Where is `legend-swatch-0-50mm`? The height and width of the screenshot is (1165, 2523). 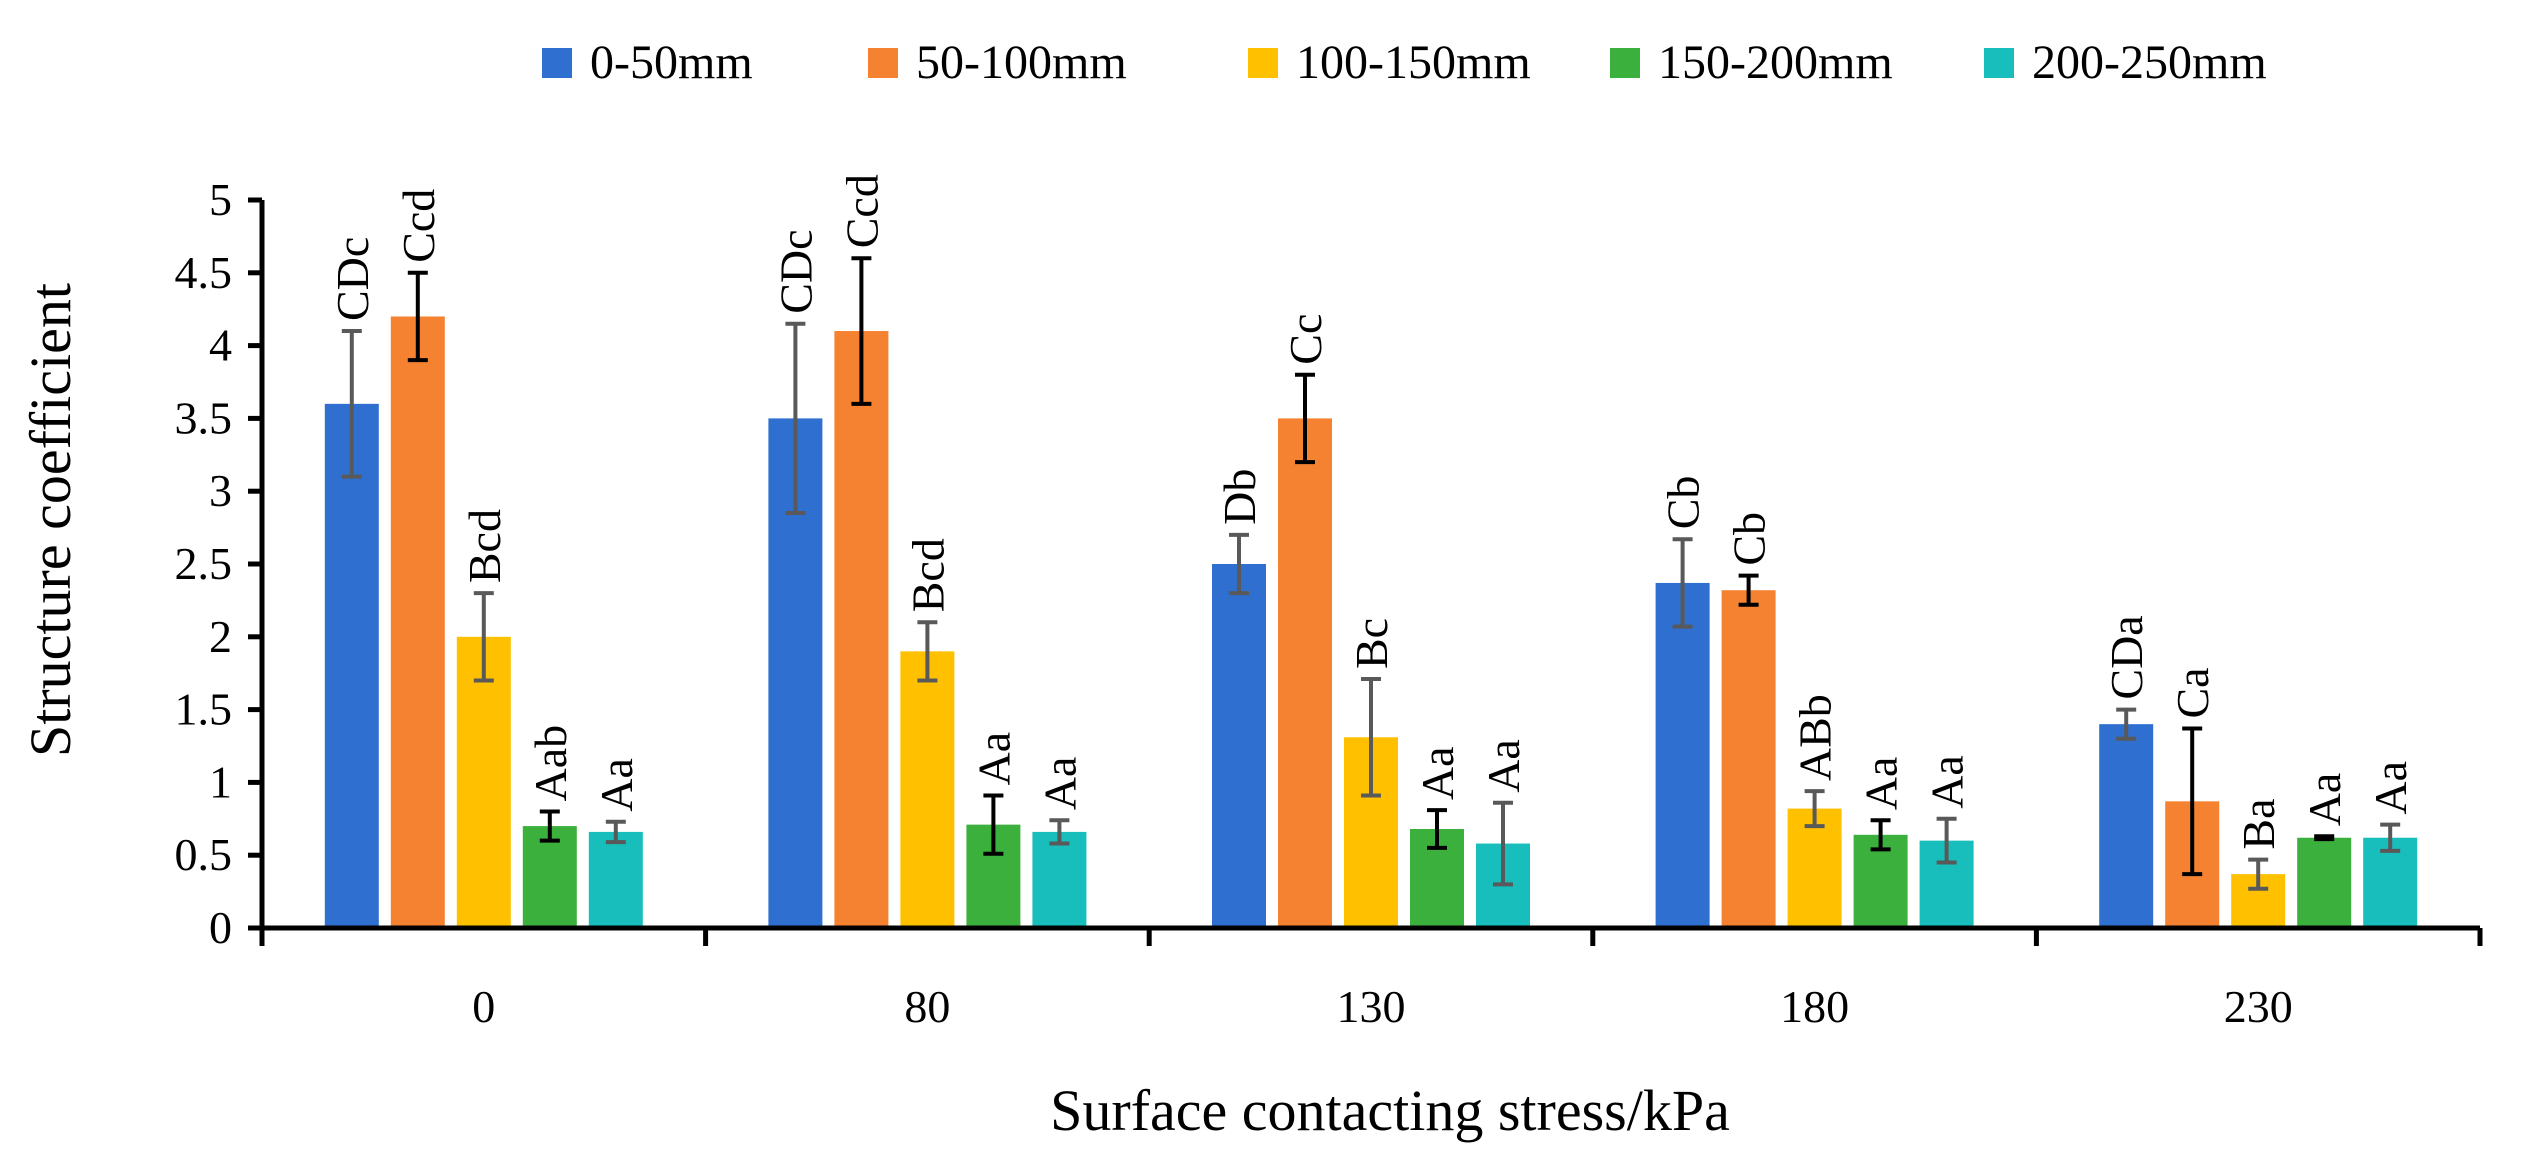
legend-swatch-0-50mm is located at coordinates (557, 63).